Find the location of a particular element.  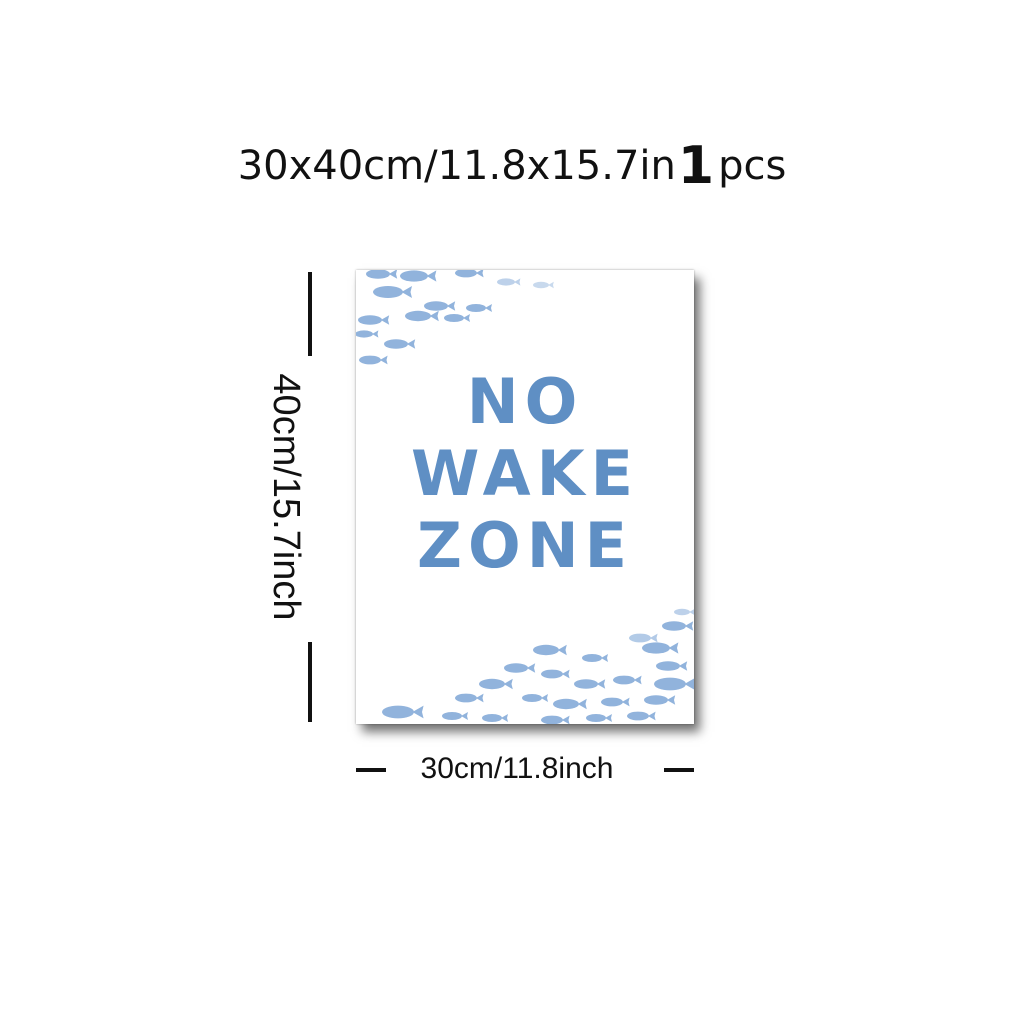

quantity-value: 1 is located at coordinates (696, 166).